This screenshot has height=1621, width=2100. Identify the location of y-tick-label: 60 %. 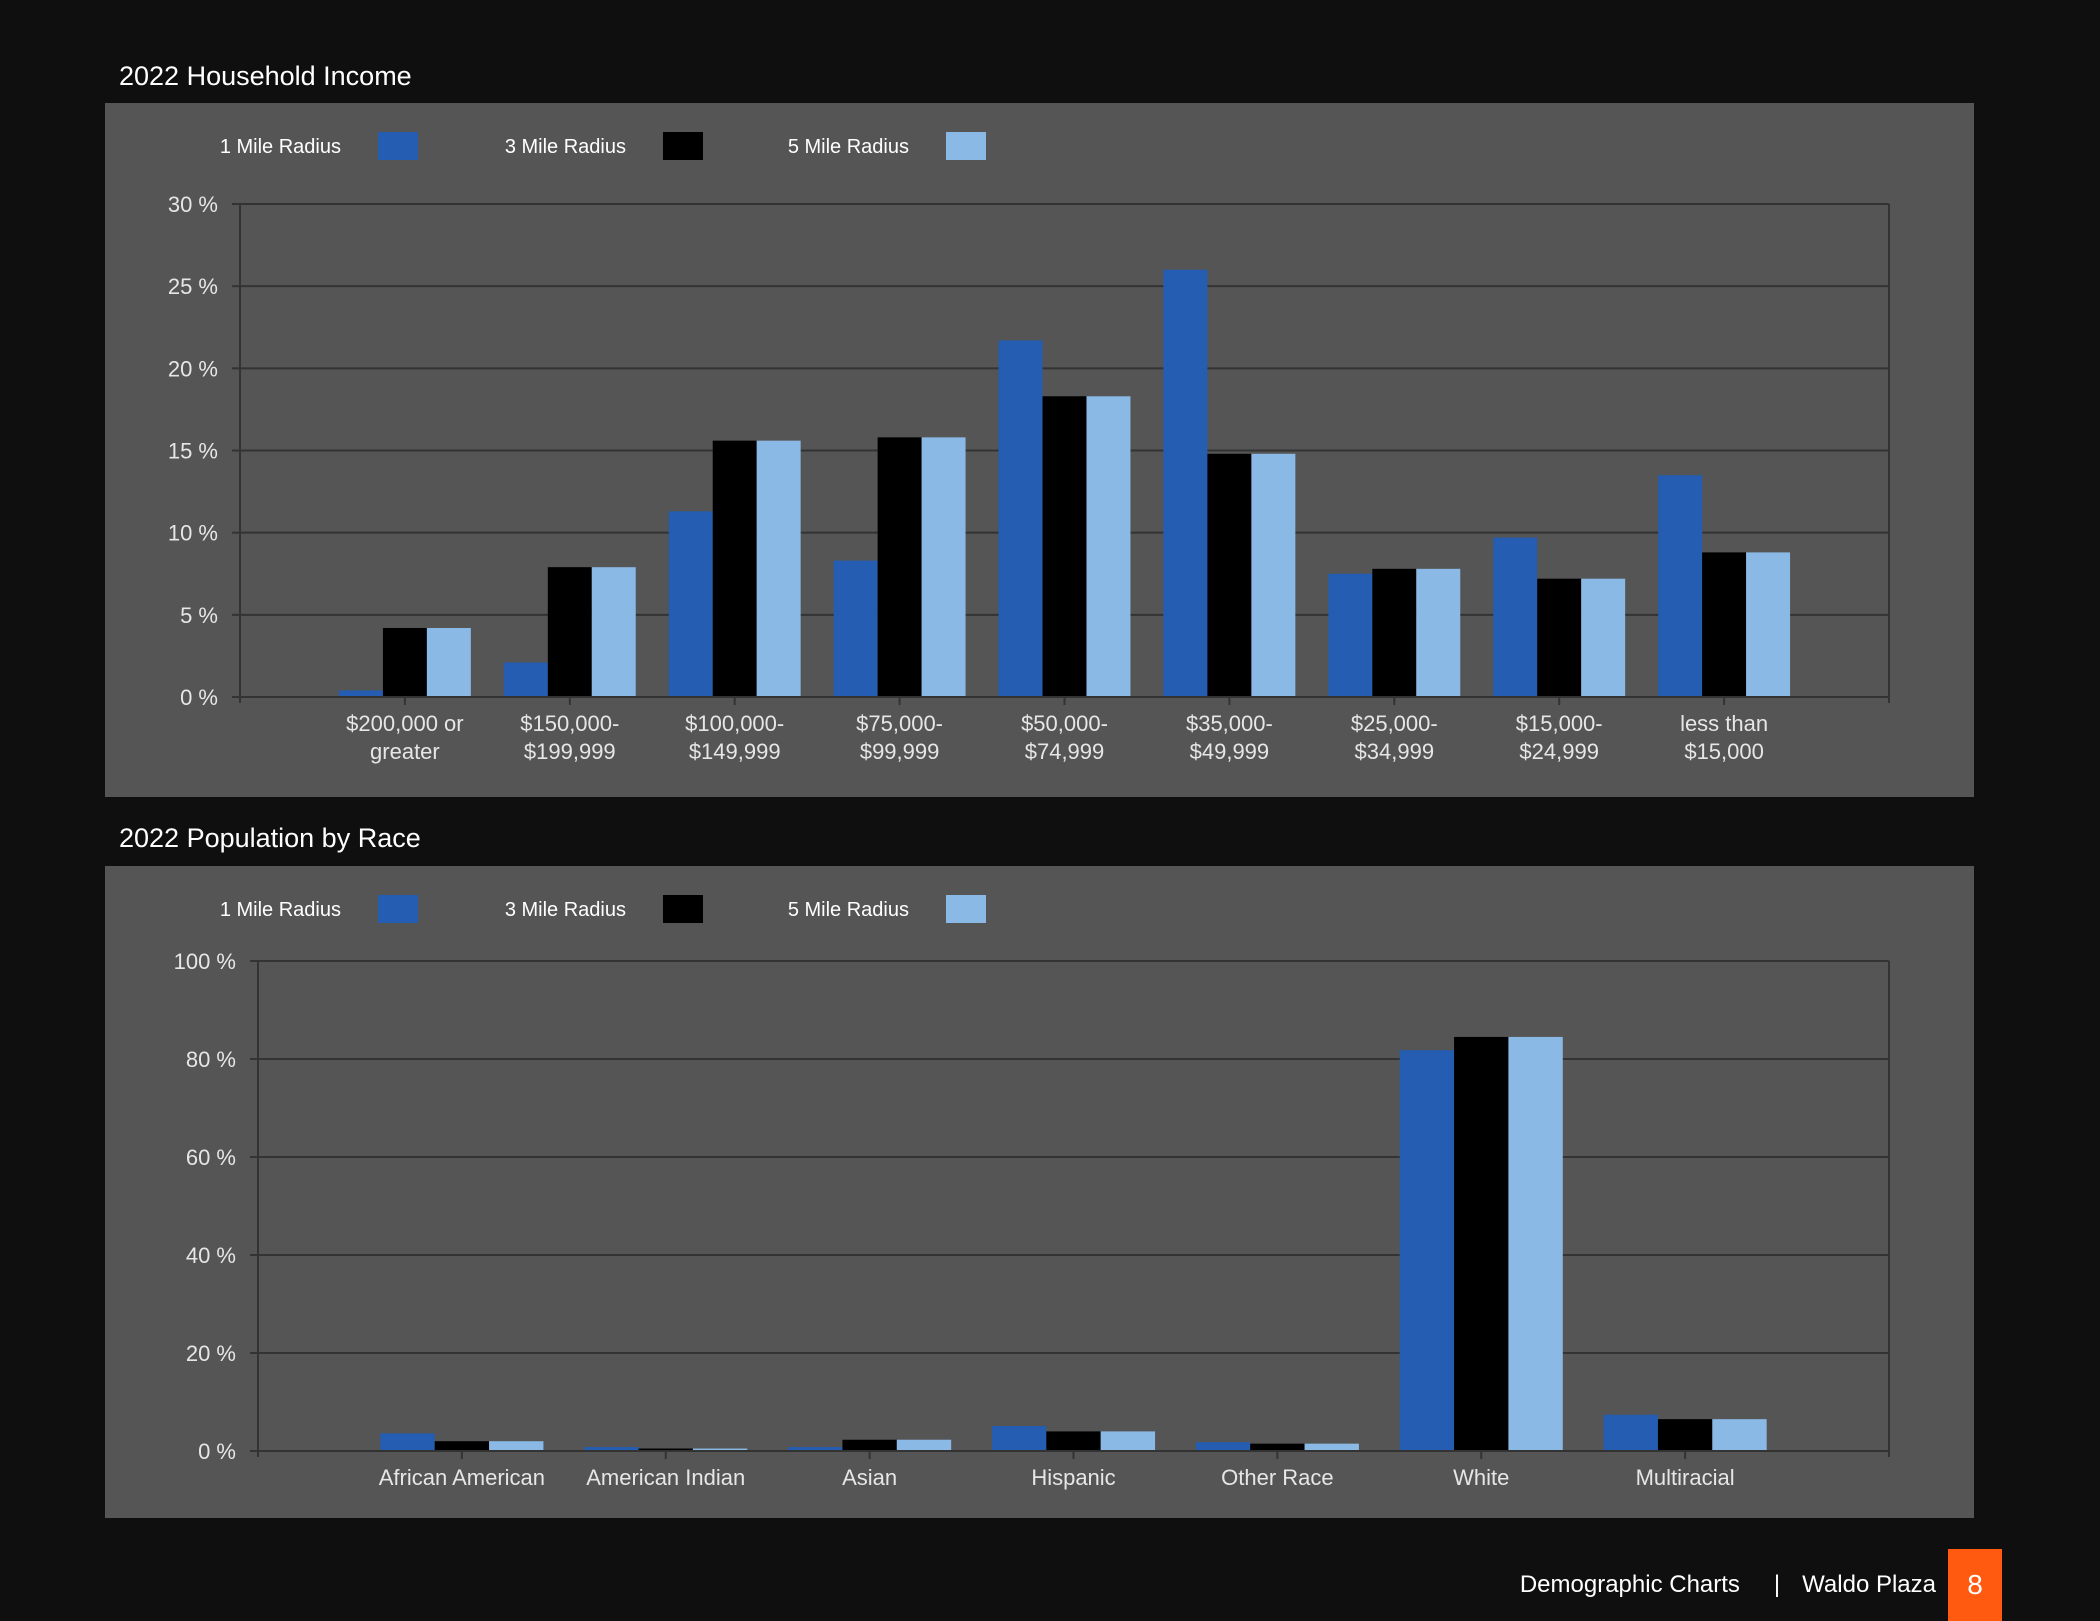
(211, 1157).